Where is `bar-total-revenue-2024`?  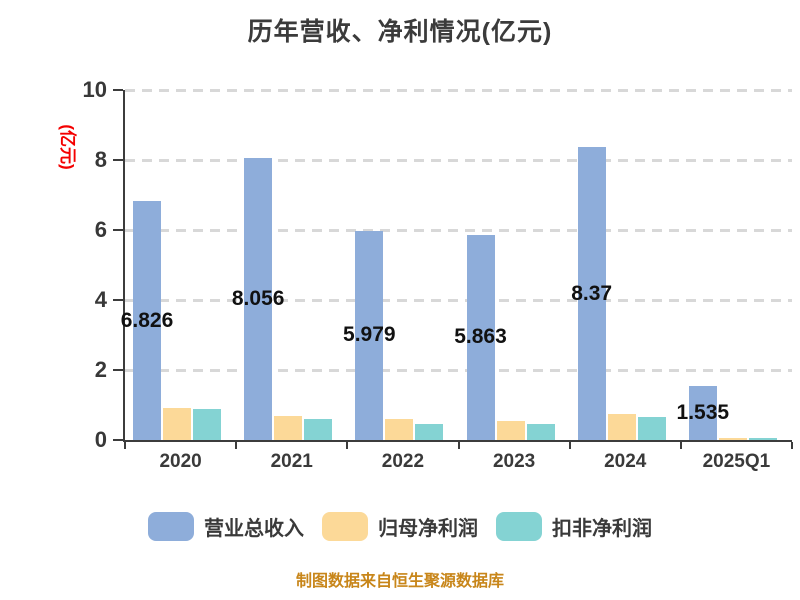
bar-total-revenue-2024 is located at coordinates (591, 293).